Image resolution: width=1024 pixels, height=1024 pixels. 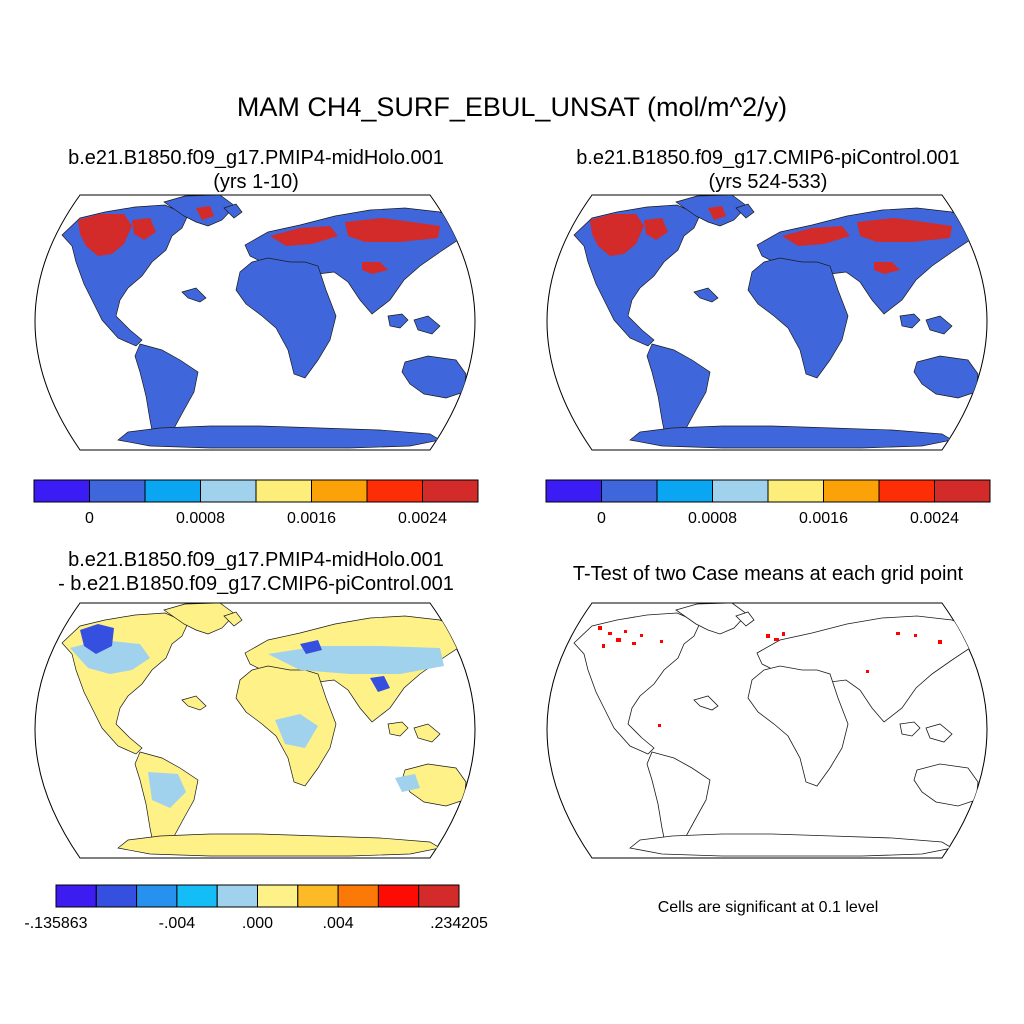 What do you see at coordinates (257, 923) in the screenshot?
I see `colorbar-tick-label: .000` at bounding box center [257, 923].